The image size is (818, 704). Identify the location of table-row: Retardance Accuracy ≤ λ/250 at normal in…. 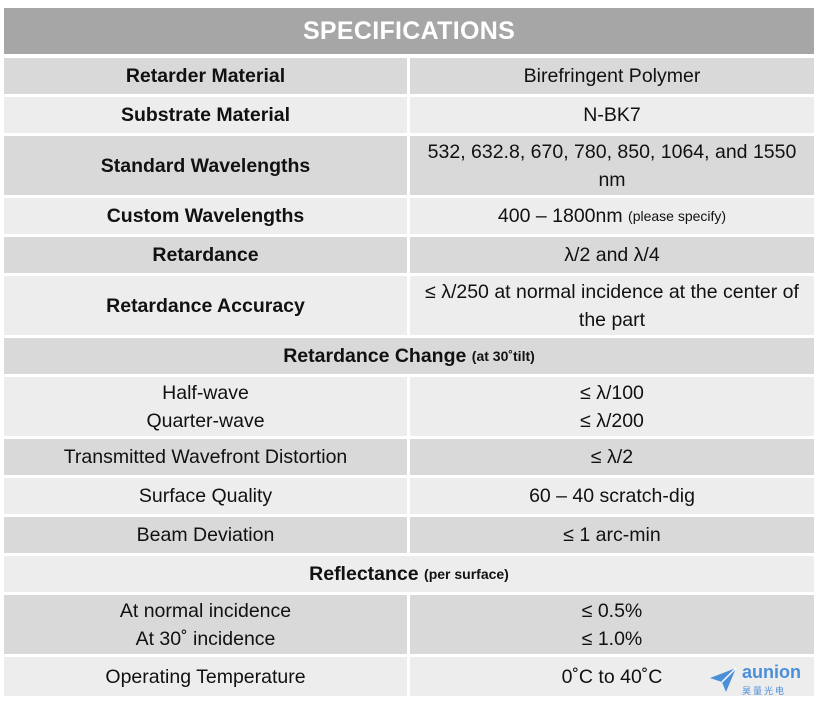
(409, 307).